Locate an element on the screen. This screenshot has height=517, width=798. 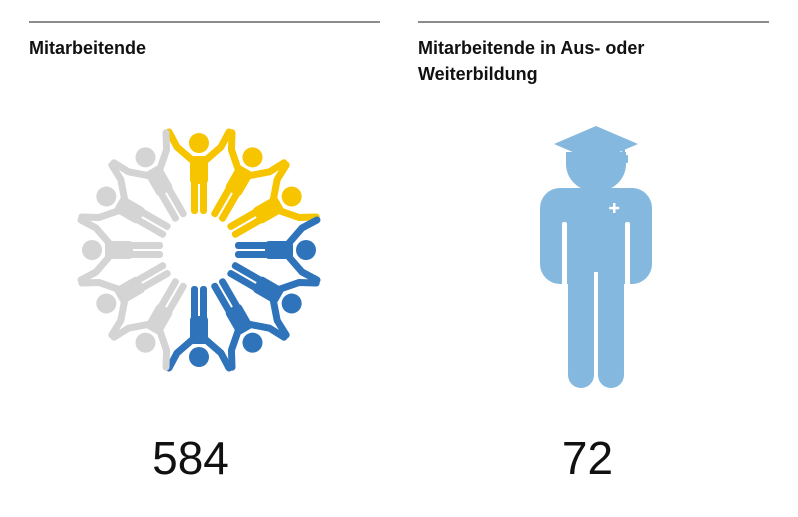
head-shape is located at coordinates (596, 172).